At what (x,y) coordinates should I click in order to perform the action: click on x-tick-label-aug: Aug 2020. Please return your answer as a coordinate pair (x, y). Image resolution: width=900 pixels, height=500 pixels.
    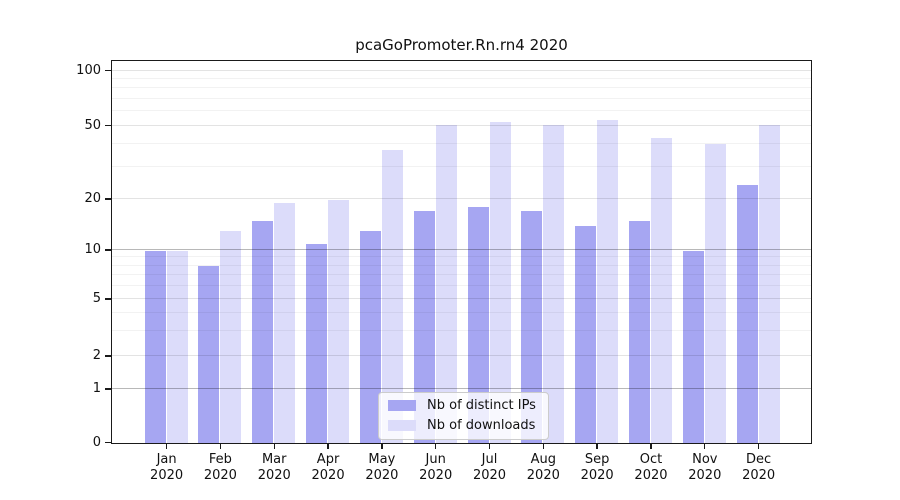
    Looking at the image, I should click on (543, 467).